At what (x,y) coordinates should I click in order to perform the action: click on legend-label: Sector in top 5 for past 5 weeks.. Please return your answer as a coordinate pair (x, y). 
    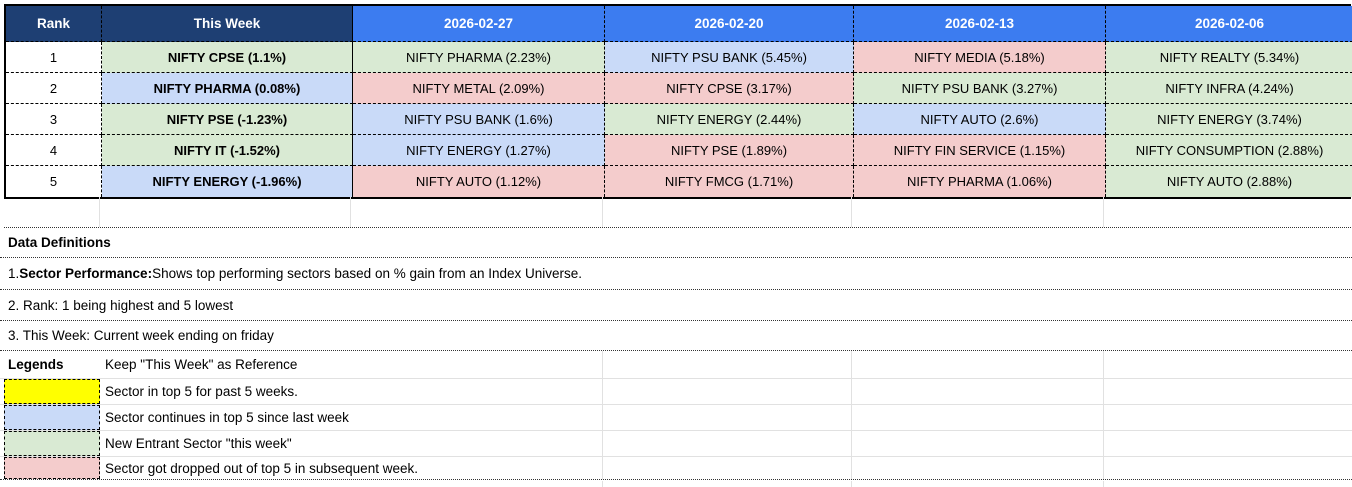
    Looking at the image, I should click on (351, 391).